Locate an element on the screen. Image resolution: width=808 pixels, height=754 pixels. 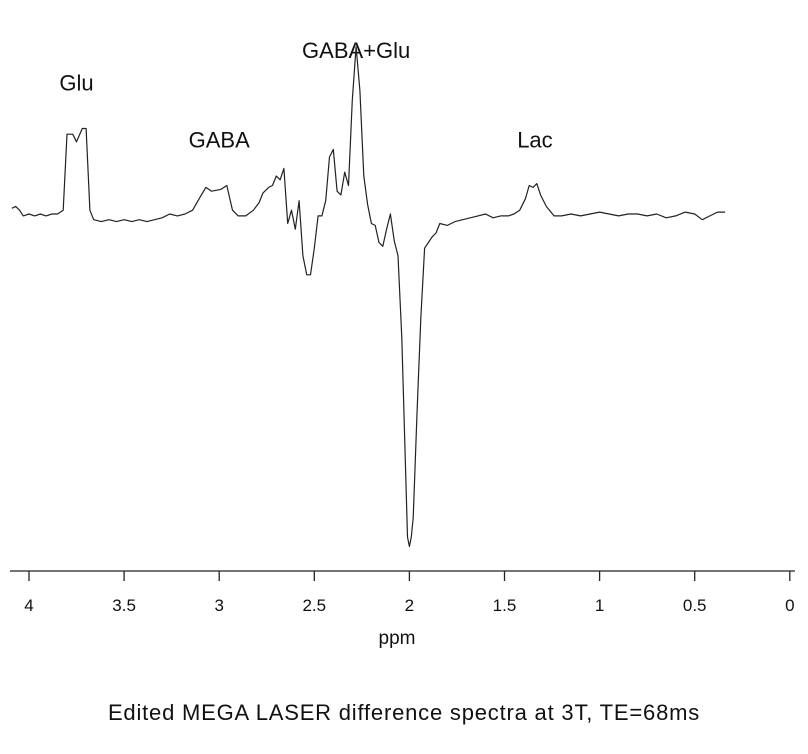
x-tick-label: 1.5 is located at coordinates (505, 605).